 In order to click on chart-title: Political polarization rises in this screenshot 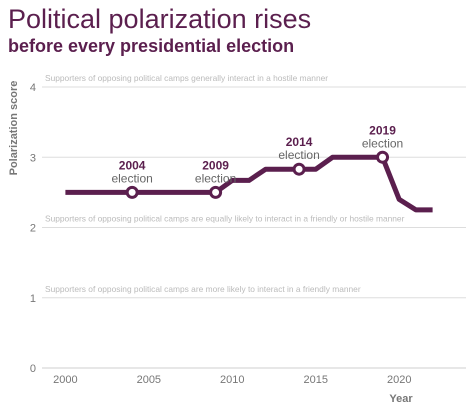, I will do `click(160, 19)`.